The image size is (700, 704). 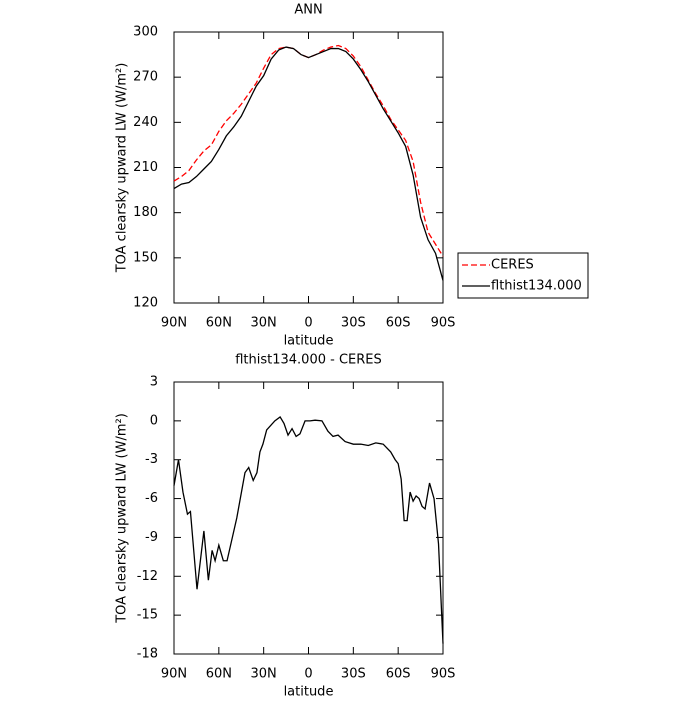 I want to click on y-tick-label: 300, so click(x=145, y=32).